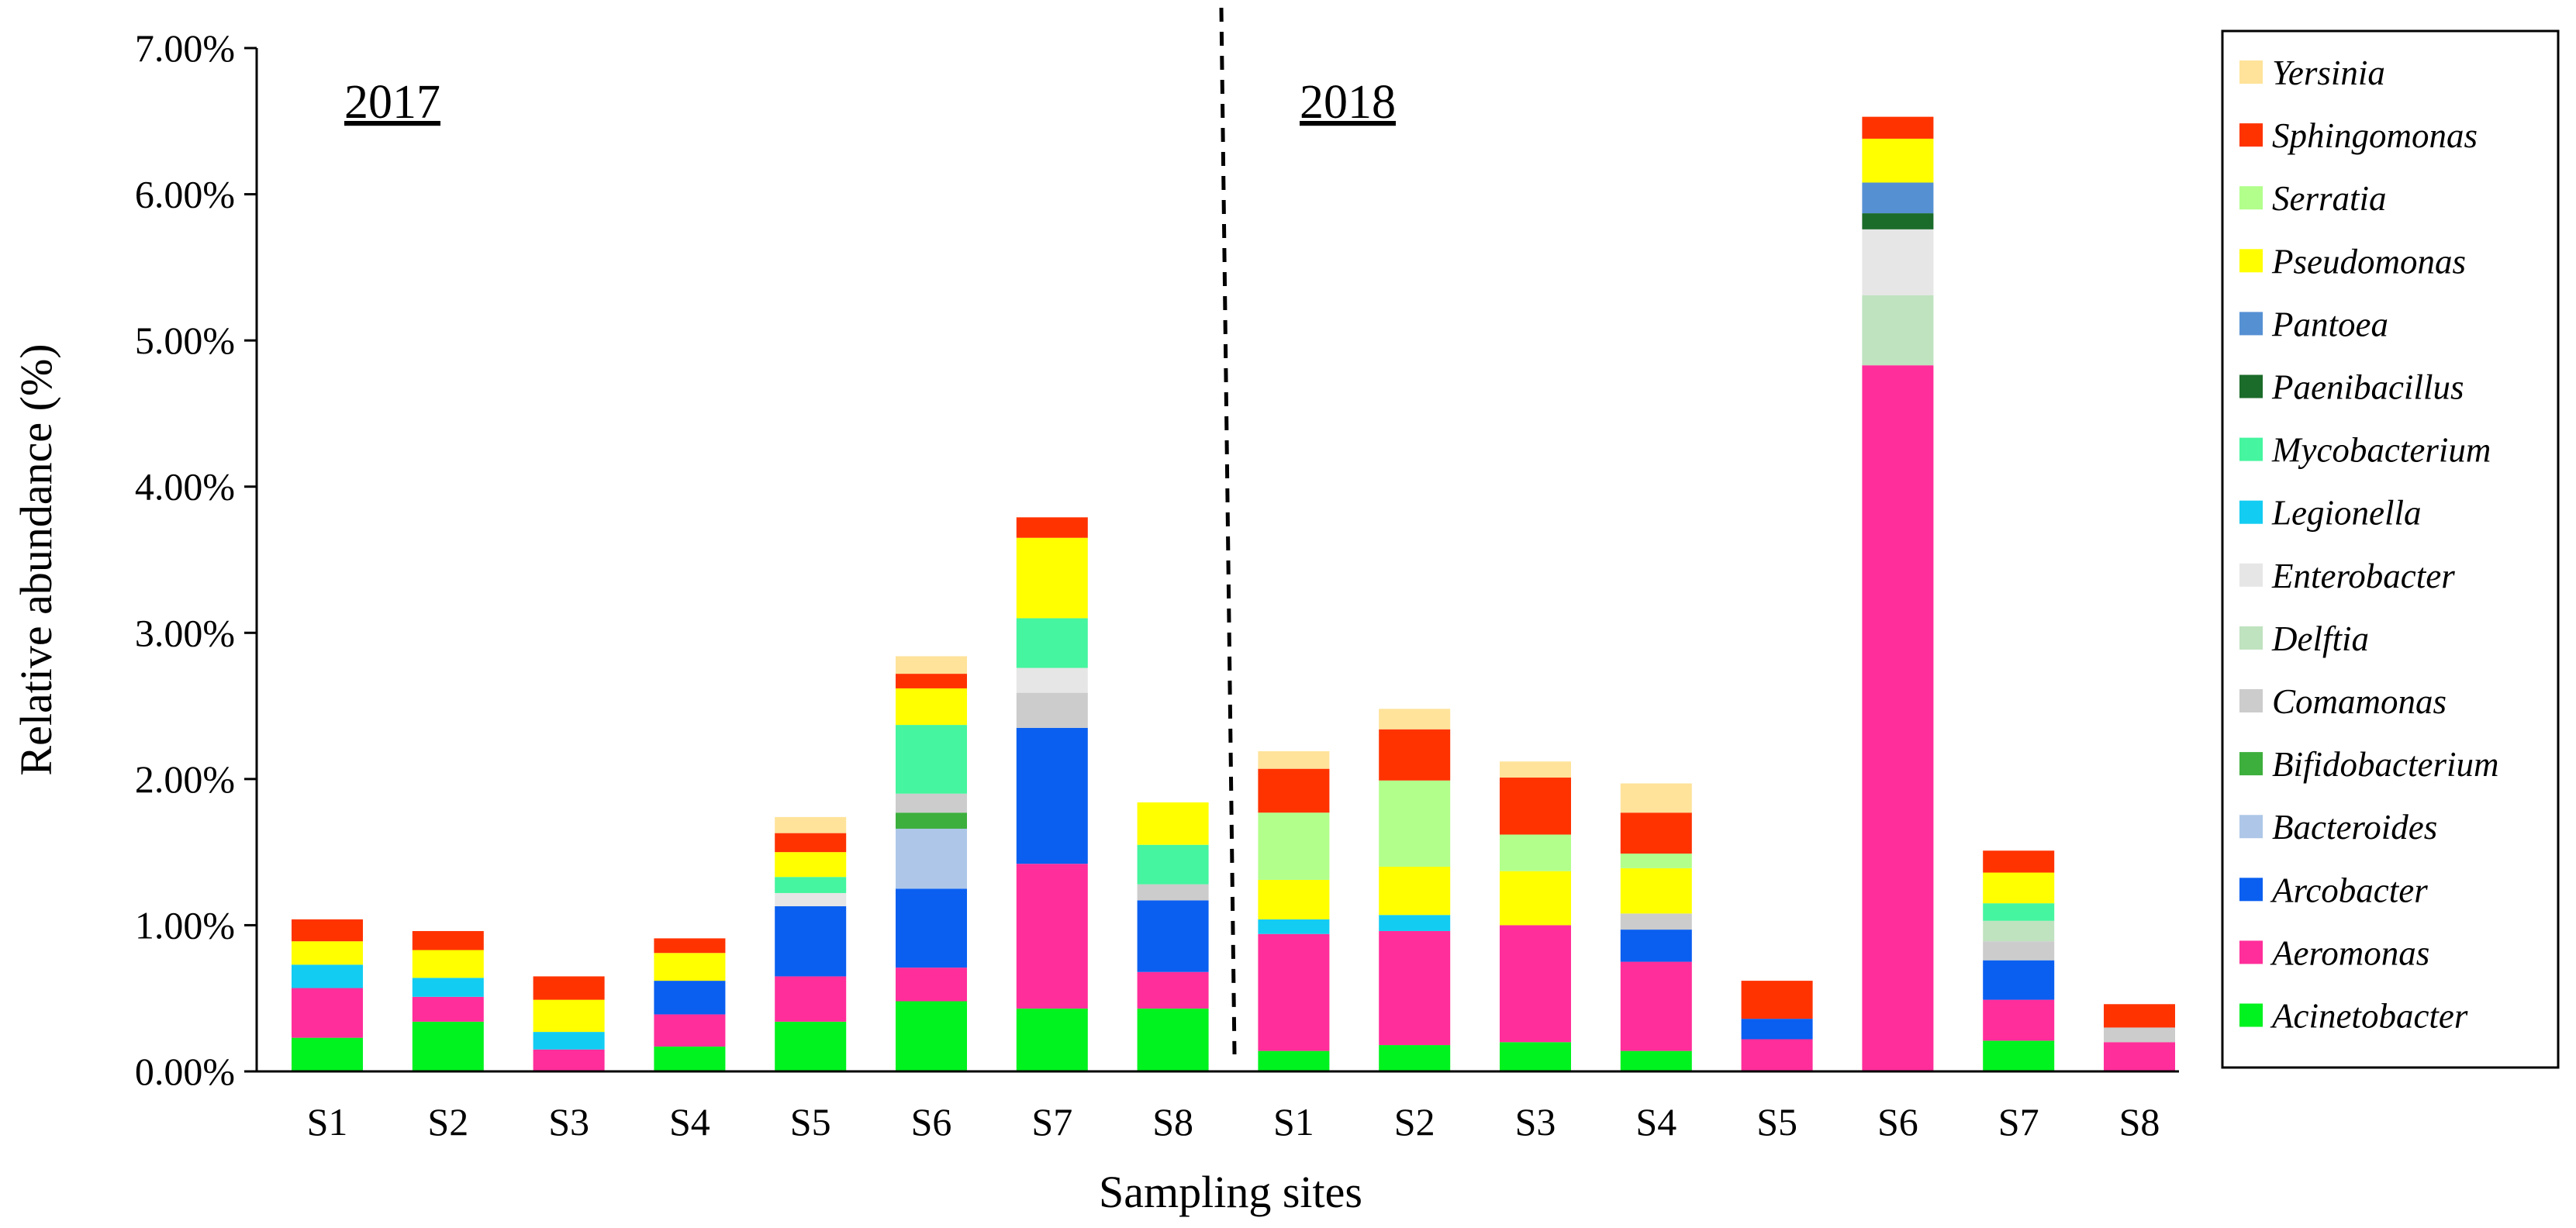 This screenshot has width=2576, height=1228. What do you see at coordinates (196, 559) in the screenshot?
I see `y-axis-ticks: 0.00% 1.00% 2.00% 3.00% 4.00% 5.00% 6.00% 7.00%` at bounding box center [196, 559].